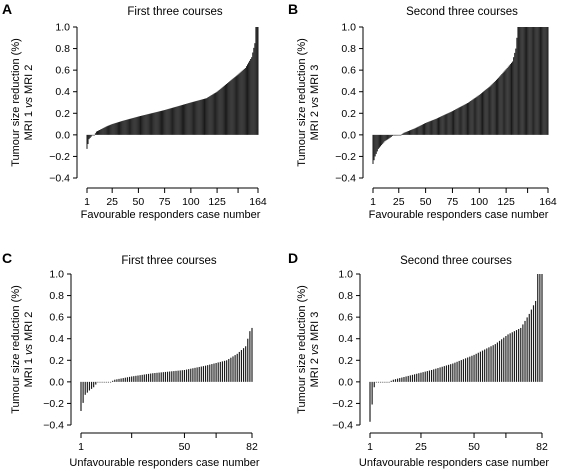  I want to click on y-tick-label: −0.2, so click(59, 157).